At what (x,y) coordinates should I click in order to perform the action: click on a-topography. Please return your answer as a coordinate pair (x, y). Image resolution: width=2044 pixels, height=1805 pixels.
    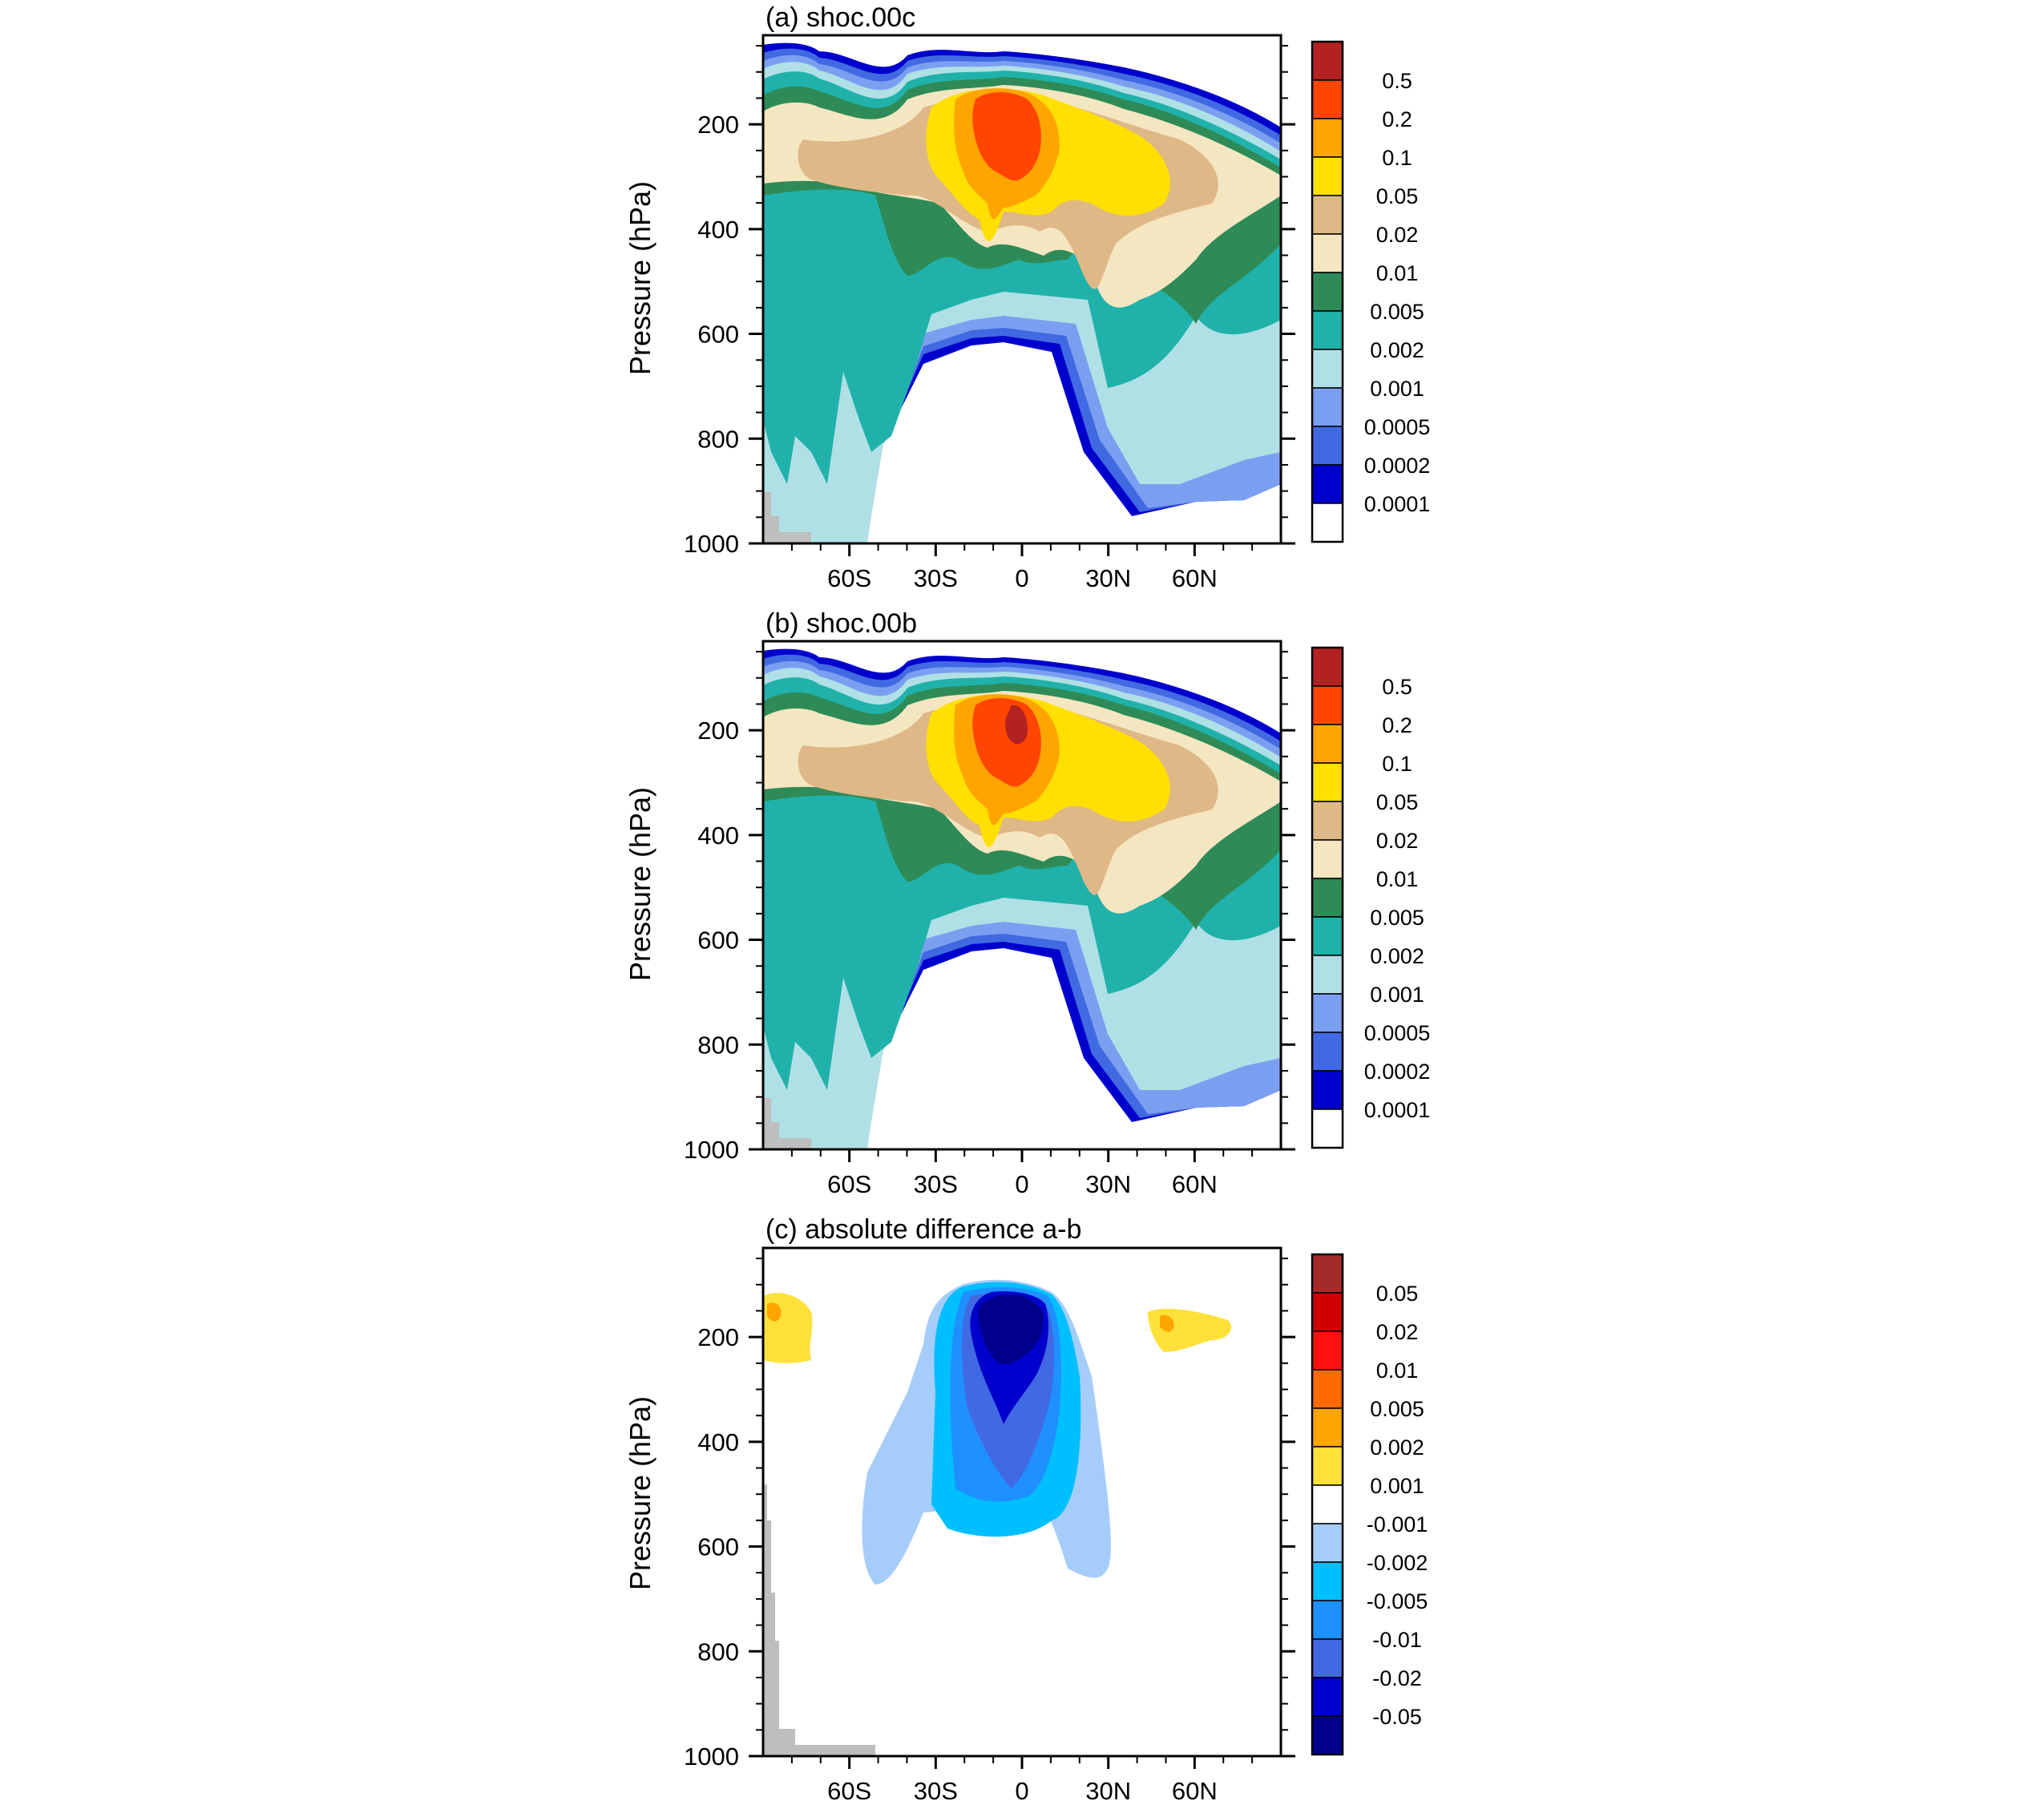
    Looking at the image, I should click on (787, 517).